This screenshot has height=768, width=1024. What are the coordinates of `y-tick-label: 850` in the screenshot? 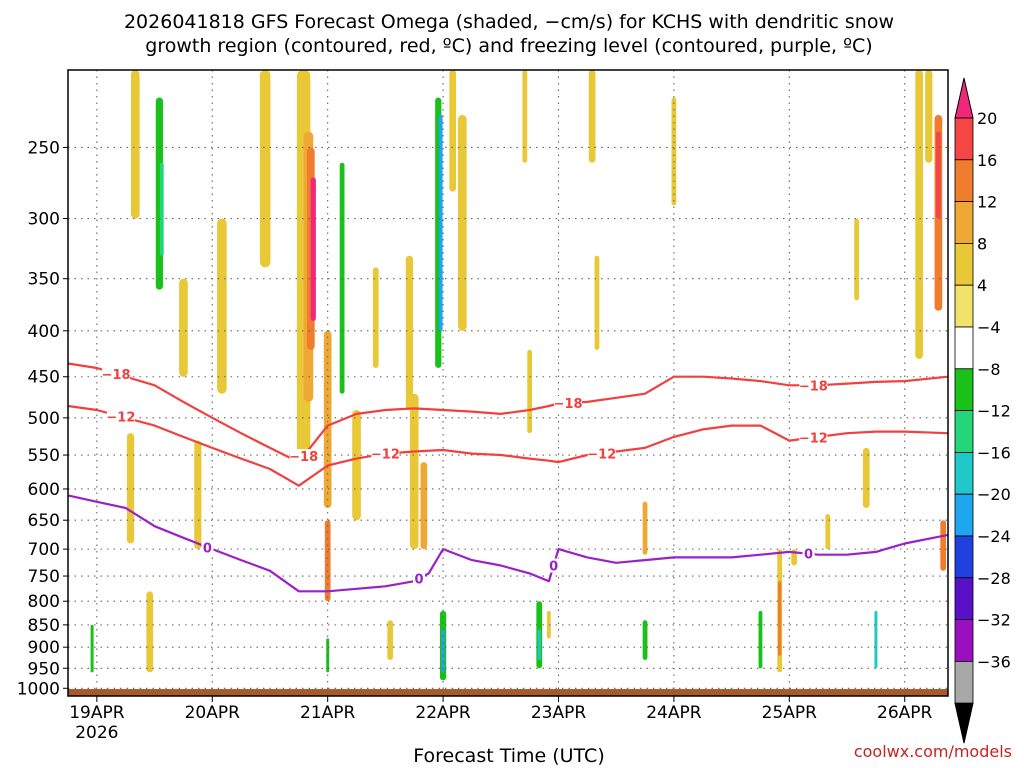 It's located at (44, 626).